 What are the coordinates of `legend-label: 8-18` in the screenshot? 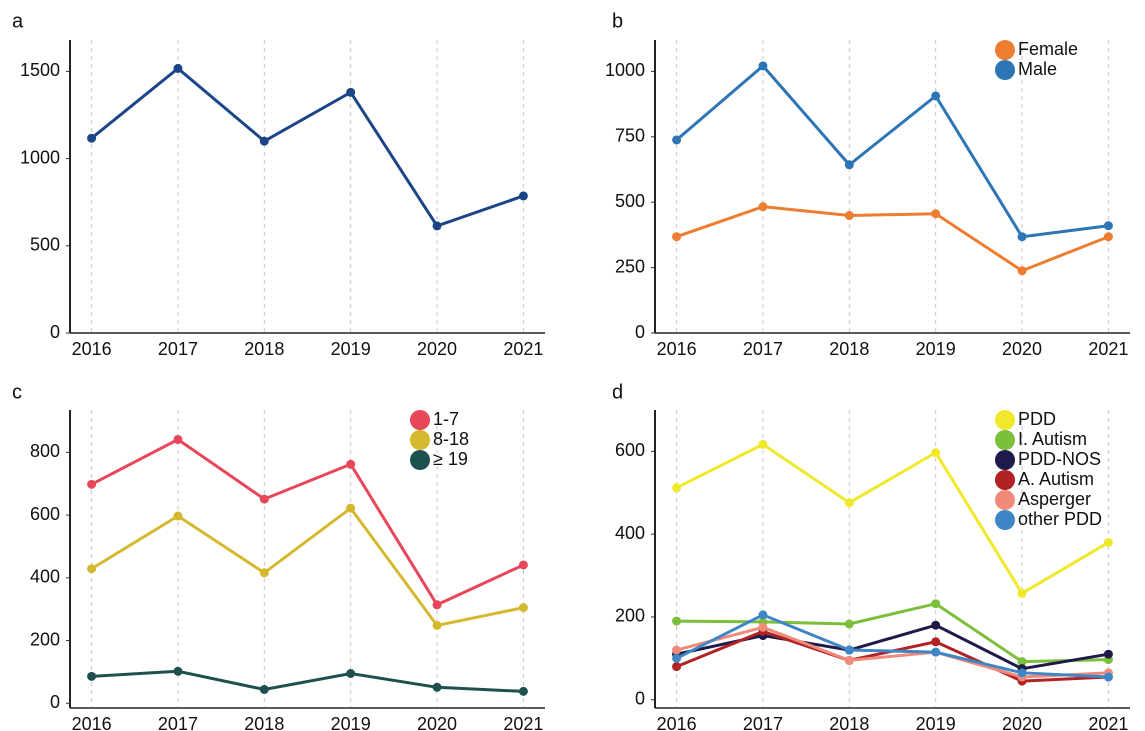 It's located at (451, 439).